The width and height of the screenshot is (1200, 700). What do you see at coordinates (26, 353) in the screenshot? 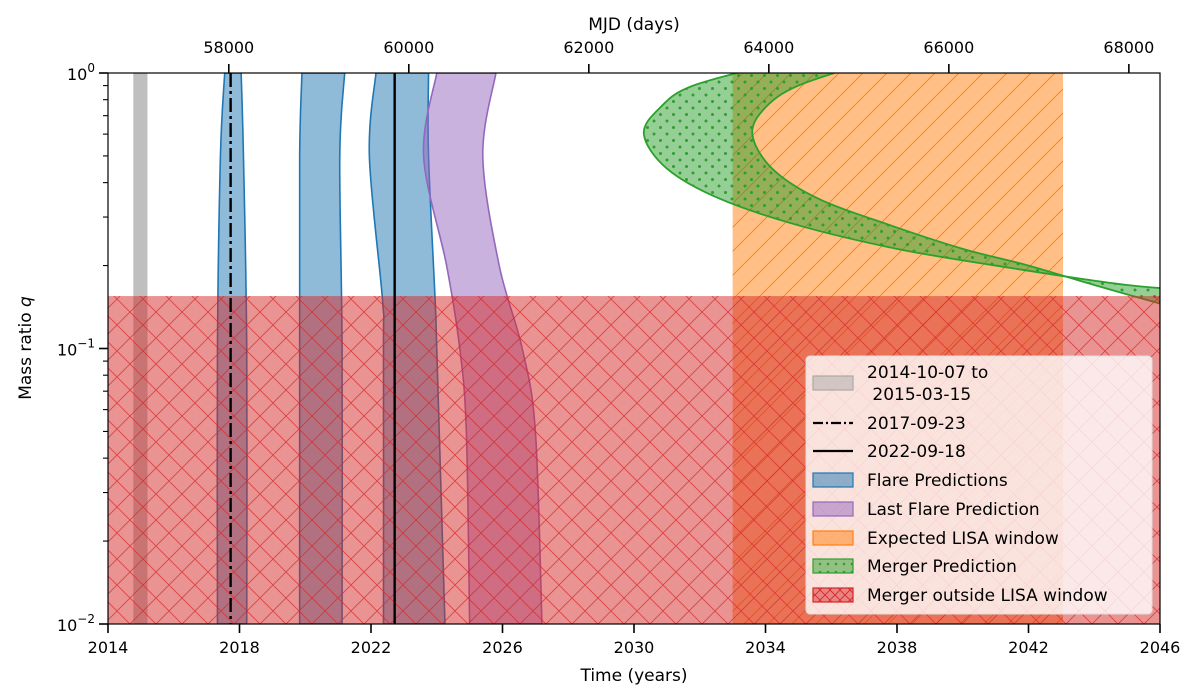
I see `y-axis-label-text: Mass ratio` at bounding box center [26, 353].